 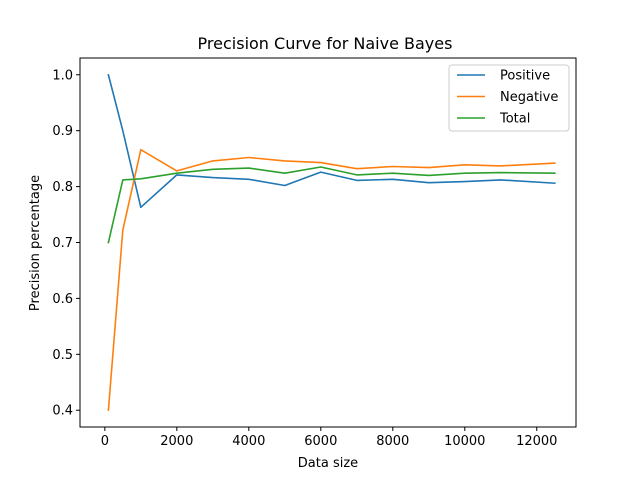 What do you see at coordinates (525, 76) in the screenshot?
I see `legend-label-positive: Positive` at bounding box center [525, 76].